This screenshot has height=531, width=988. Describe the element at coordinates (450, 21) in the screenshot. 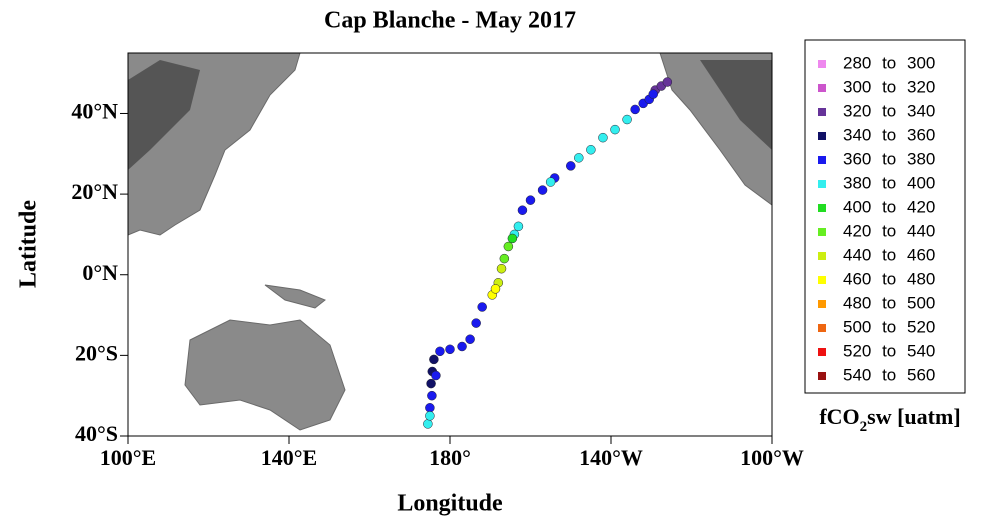

I see `chart-title: Cap Blanche - May 2017` at that location.